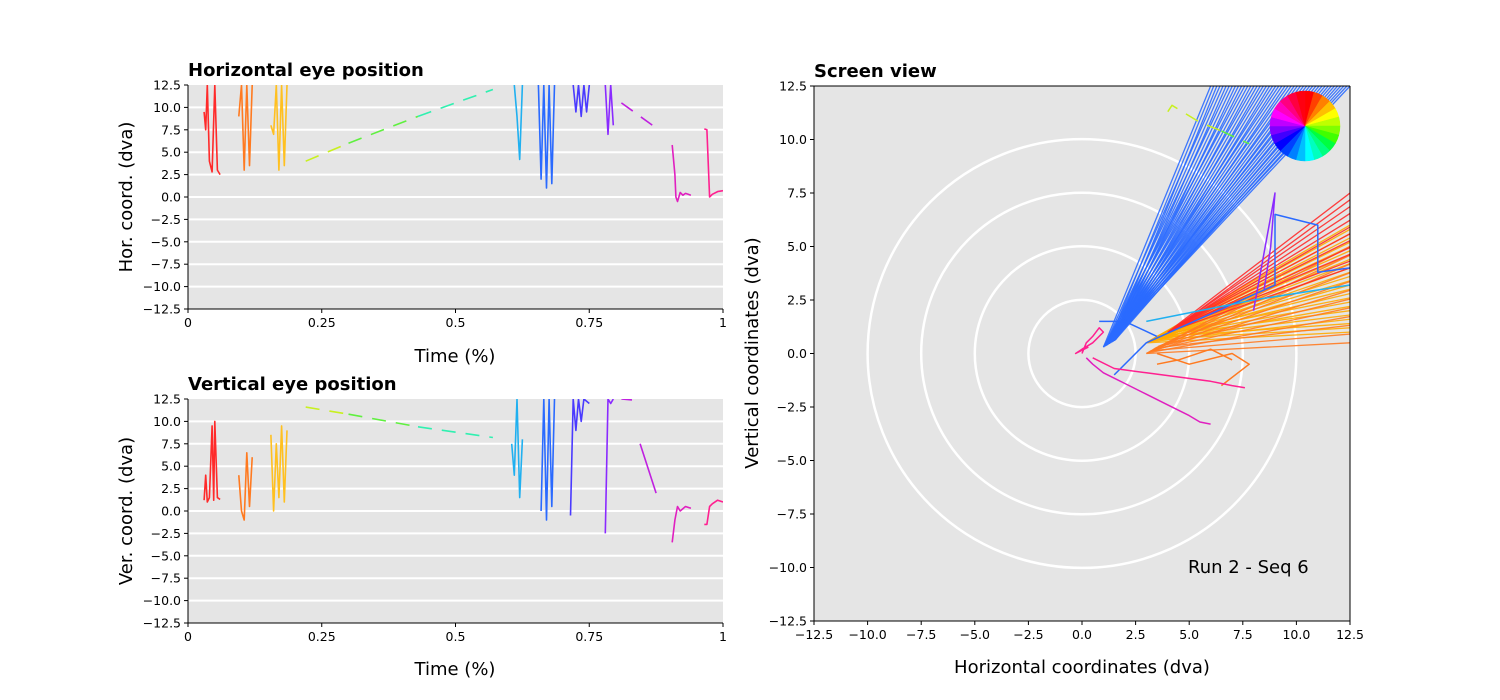 This screenshot has height=700, width=1500. What do you see at coordinates (1082, 634) in the screenshot?
I see `x-tick-label: 0.0` at bounding box center [1082, 634].